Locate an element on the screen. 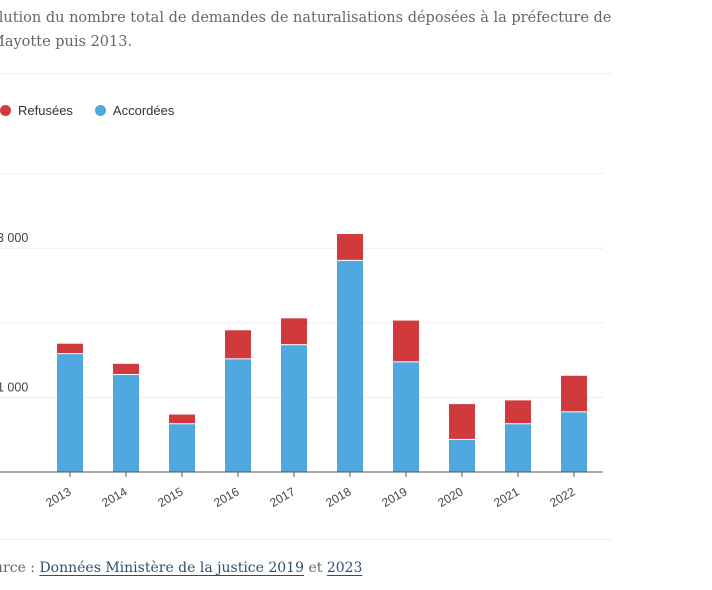 The image size is (712, 590). bar-refused-2022 is located at coordinates (574, 393).